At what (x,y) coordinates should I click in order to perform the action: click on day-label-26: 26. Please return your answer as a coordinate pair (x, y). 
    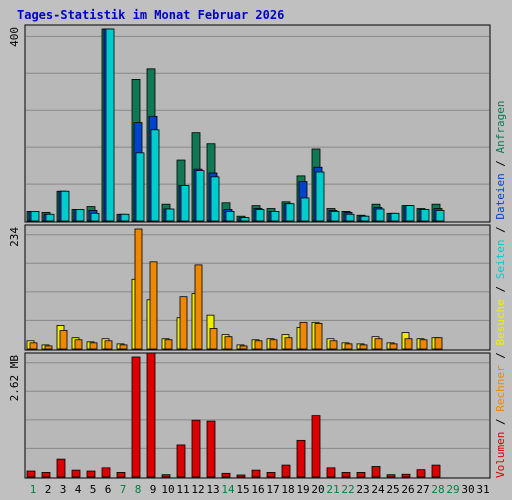
    Looking at the image, I should click on (407, 489).